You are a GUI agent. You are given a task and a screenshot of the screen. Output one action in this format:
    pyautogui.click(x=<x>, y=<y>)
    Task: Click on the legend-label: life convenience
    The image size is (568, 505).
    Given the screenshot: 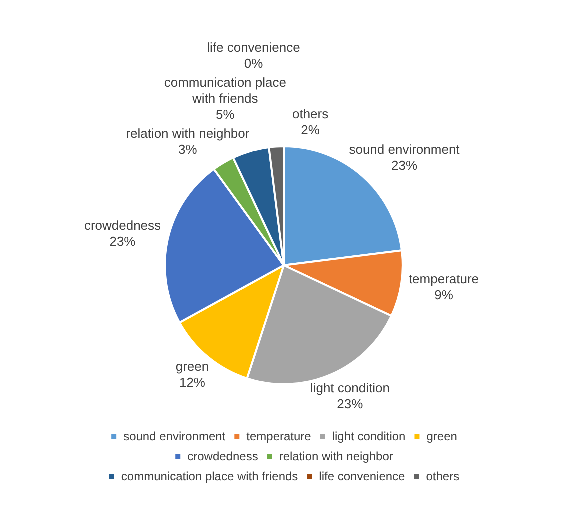 What is the action you would take?
    pyautogui.click(x=362, y=476)
    